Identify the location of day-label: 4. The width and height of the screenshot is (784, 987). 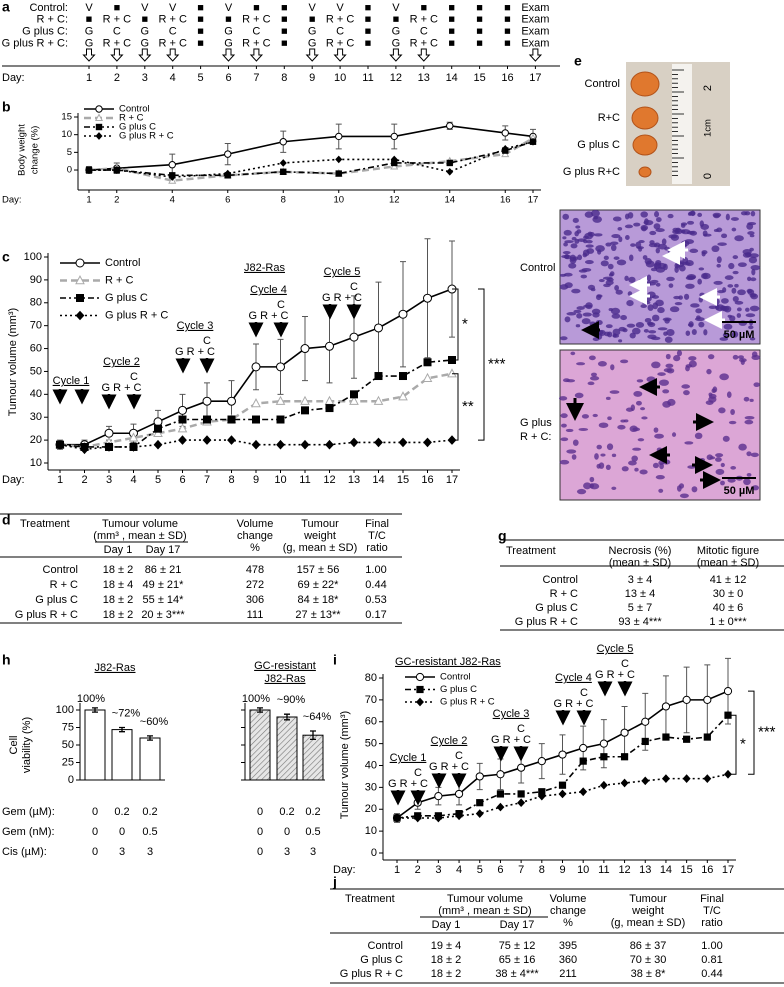
(173, 78).